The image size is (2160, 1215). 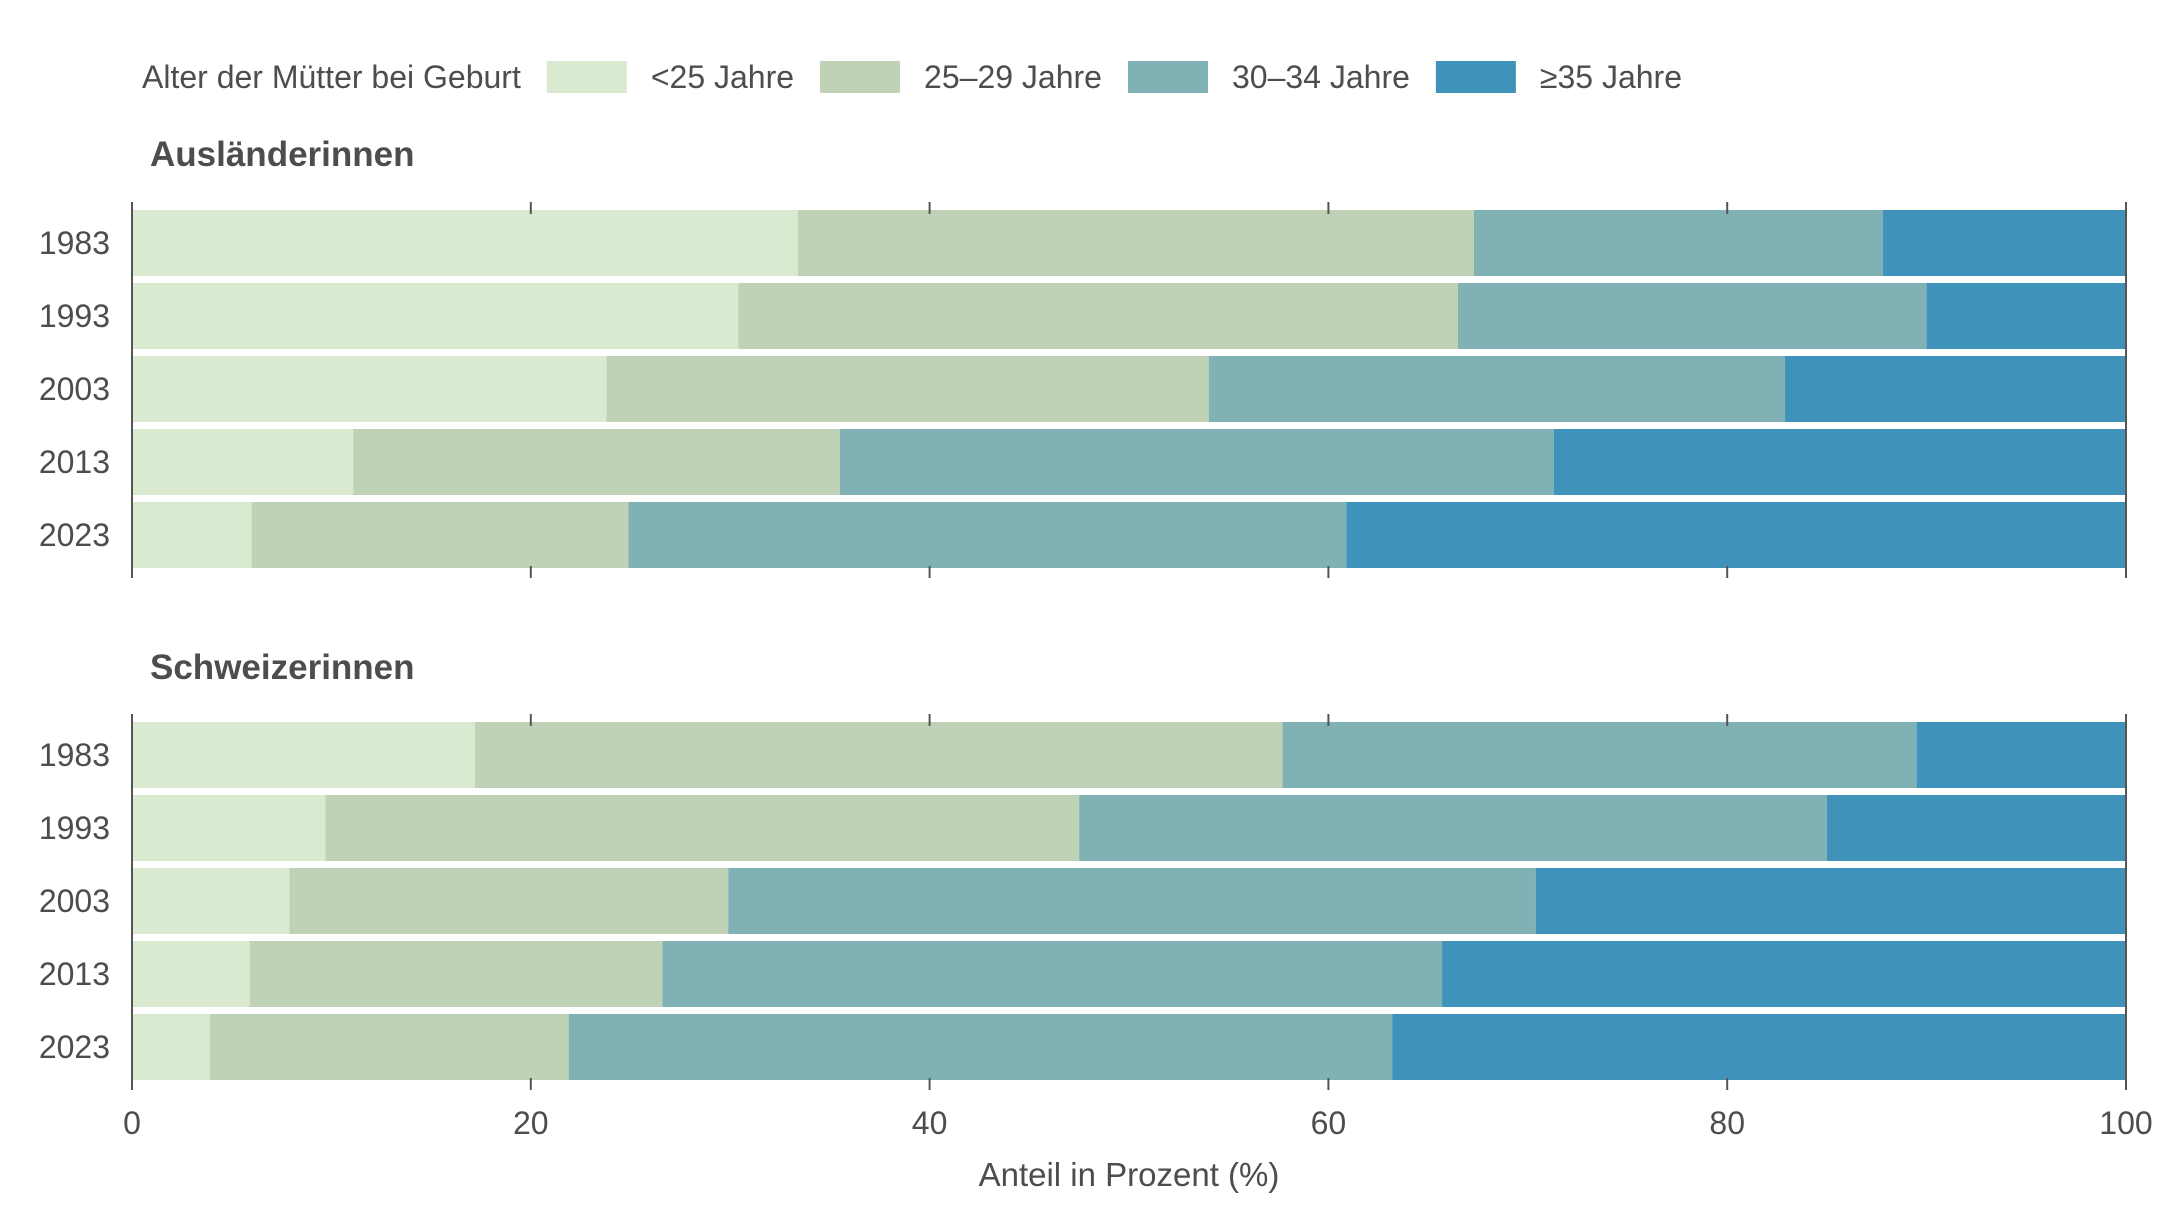 I want to click on category-label-0-2: 2003, so click(x=74, y=389).